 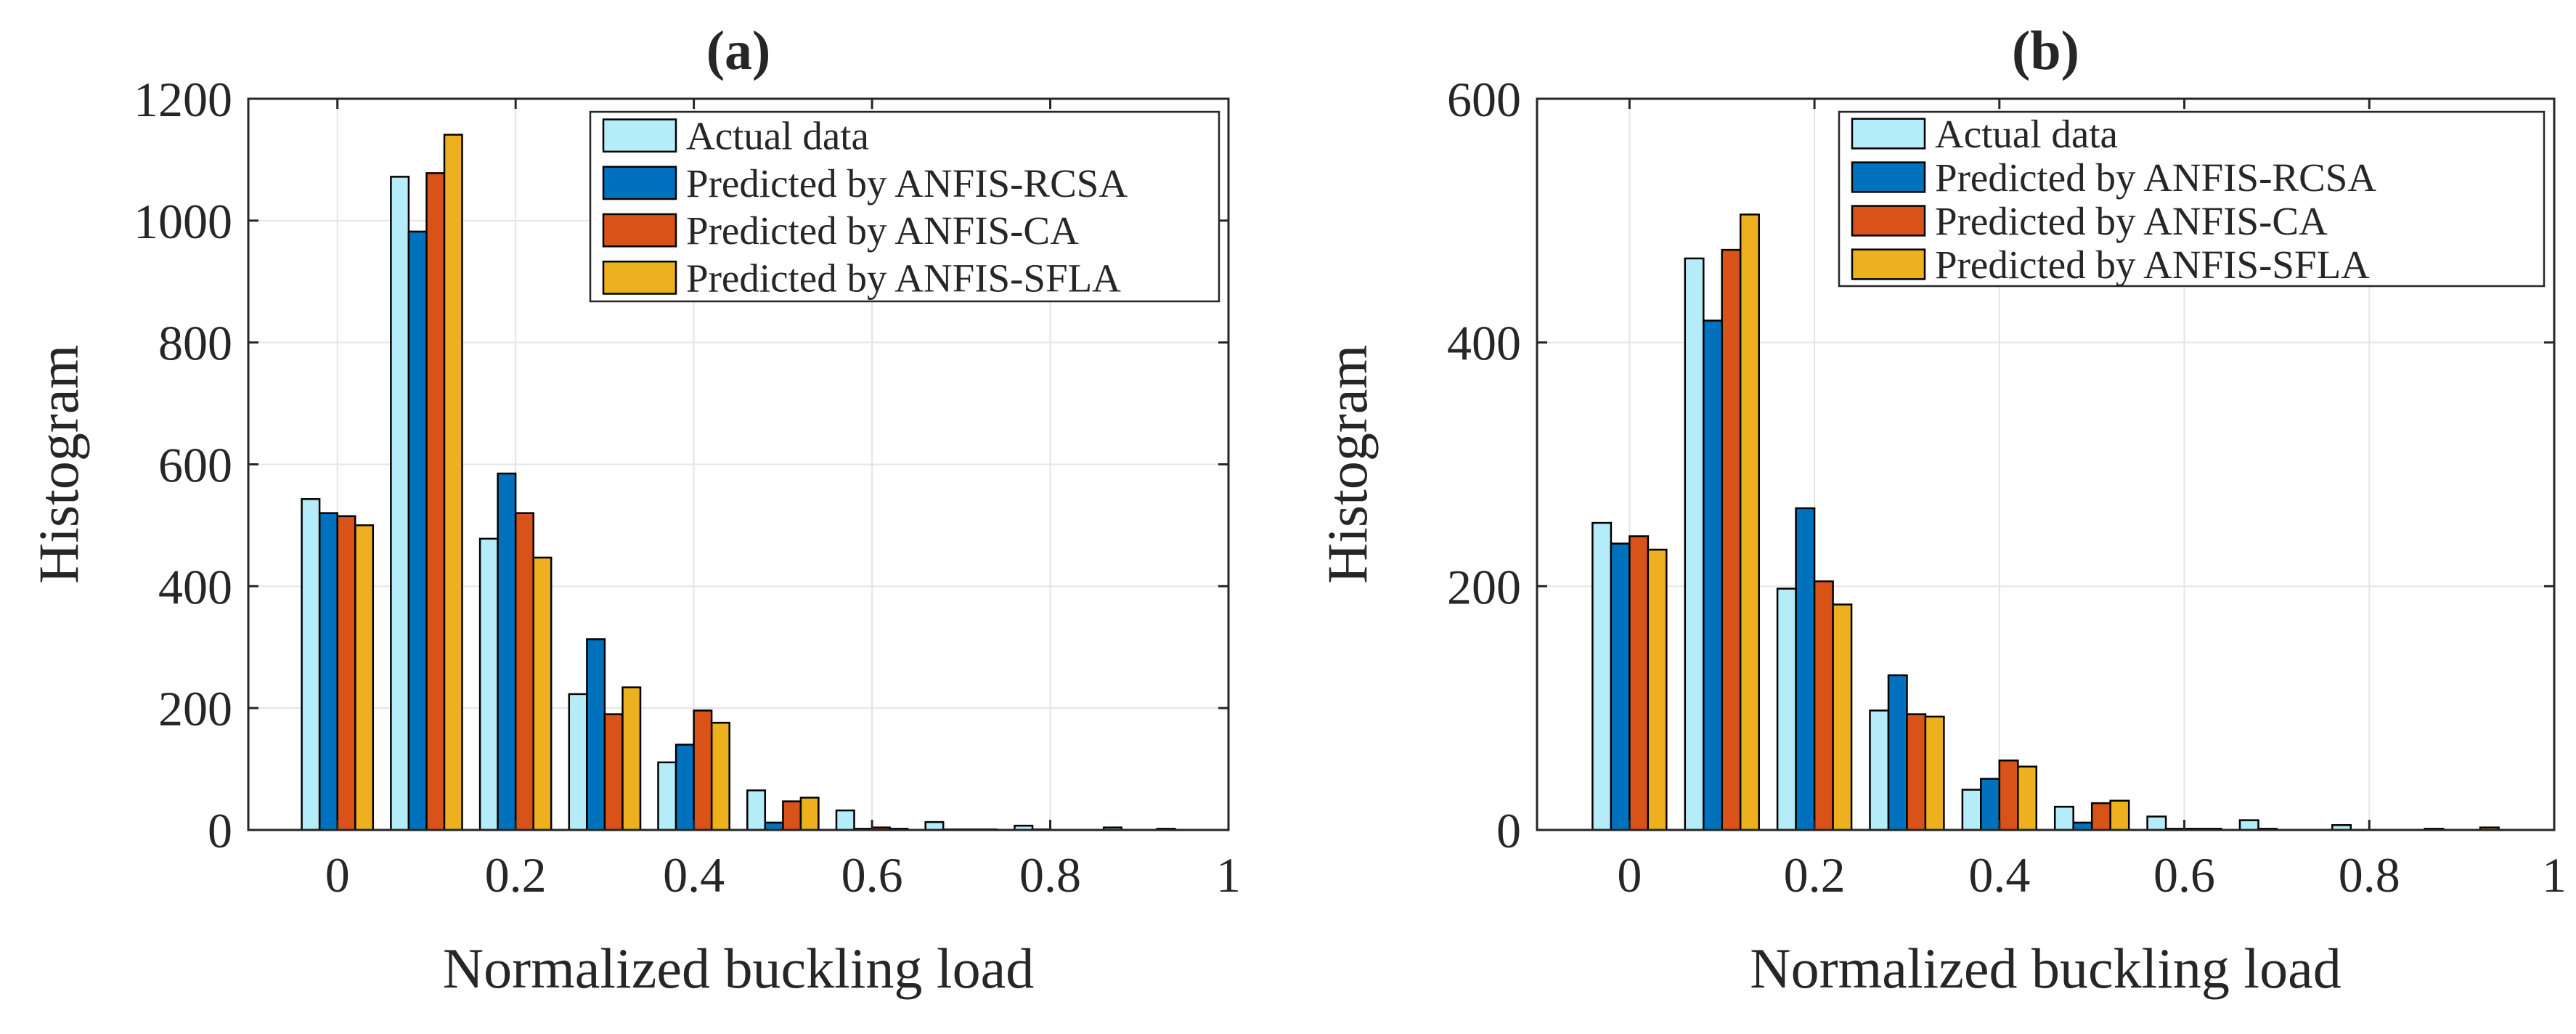 I want to click on chart-title: (a), so click(x=738, y=51).